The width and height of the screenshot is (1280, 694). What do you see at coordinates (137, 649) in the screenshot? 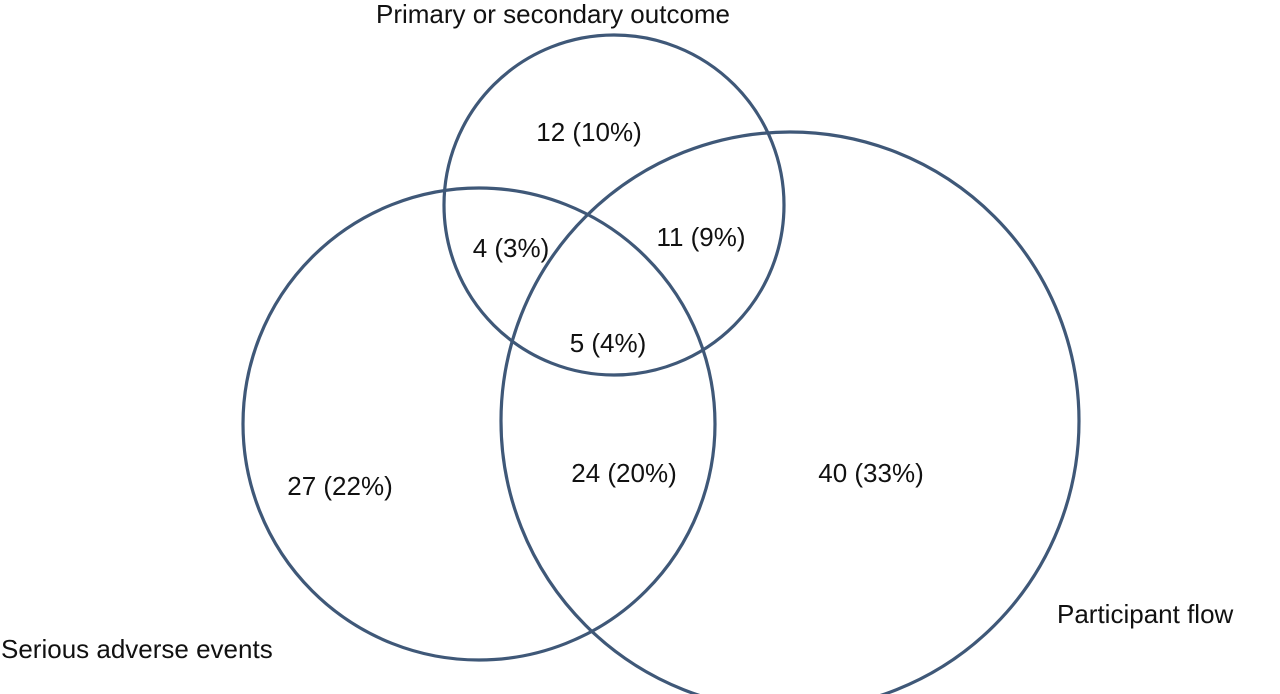
I see `set-label-serious-adverse-events: Serious adverse events` at bounding box center [137, 649].